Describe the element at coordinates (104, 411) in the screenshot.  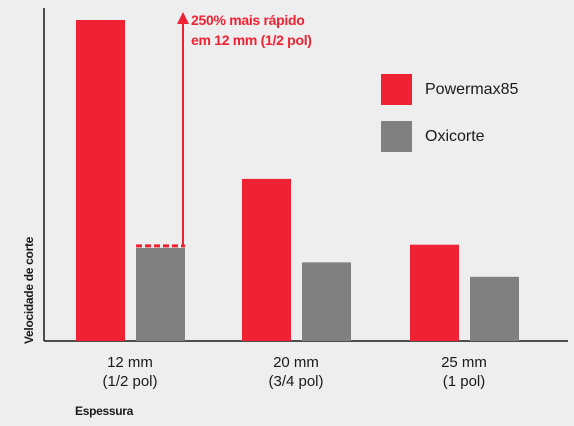
I see `x-axis-title: Espessura` at that location.